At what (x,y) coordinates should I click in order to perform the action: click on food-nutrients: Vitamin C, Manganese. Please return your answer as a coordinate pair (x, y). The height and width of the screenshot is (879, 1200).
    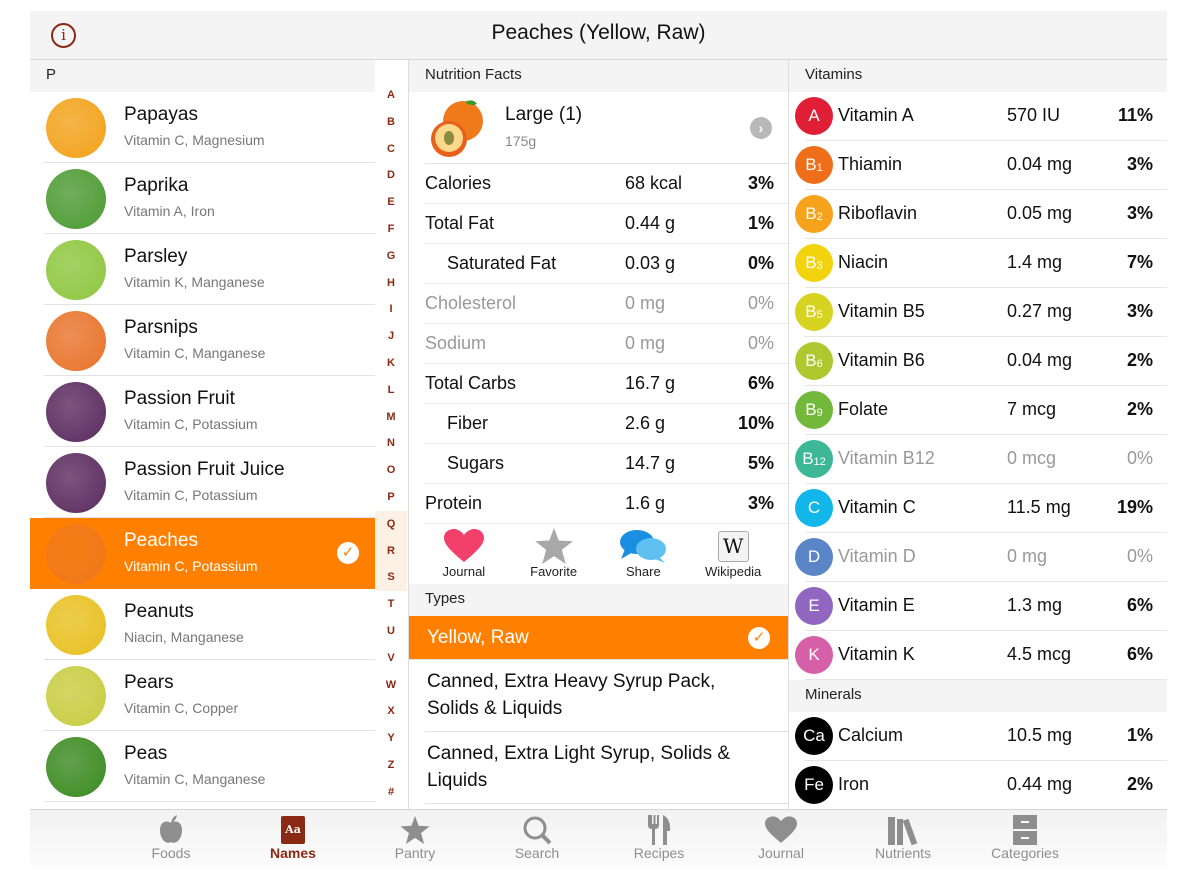
    Looking at the image, I should click on (195, 353).